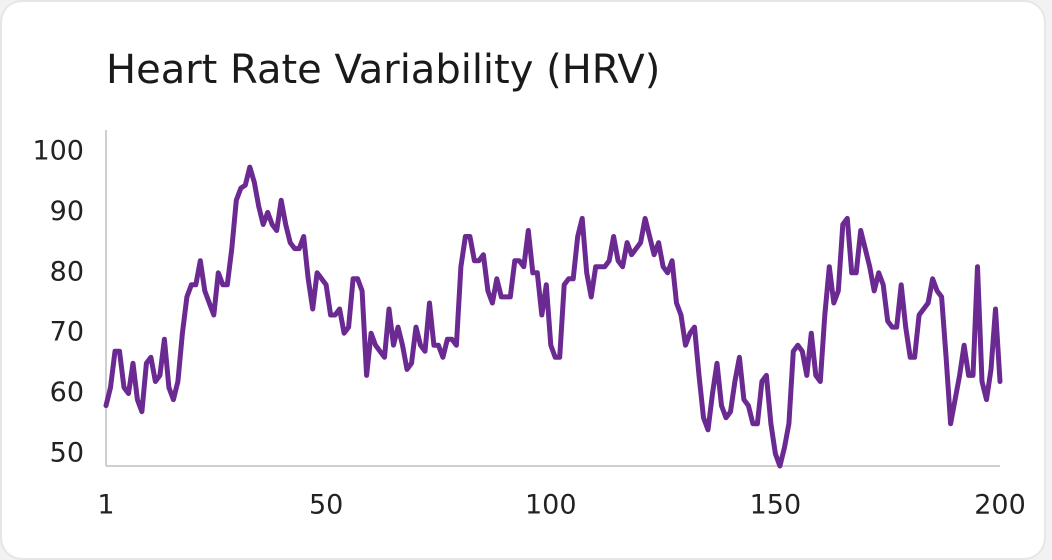 The height and width of the screenshot is (560, 1052). I want to click on y-tick-label: 50, so click(67, 452).